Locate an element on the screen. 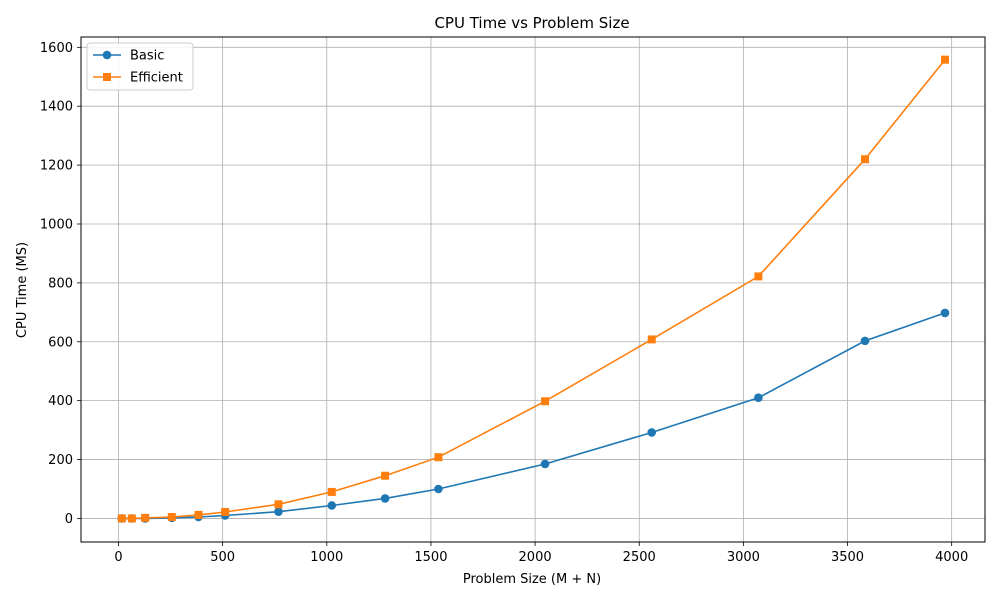 This screenshot has height=600, width=1000. x-tick-label: 2500 is located at coordinates (639, 557).